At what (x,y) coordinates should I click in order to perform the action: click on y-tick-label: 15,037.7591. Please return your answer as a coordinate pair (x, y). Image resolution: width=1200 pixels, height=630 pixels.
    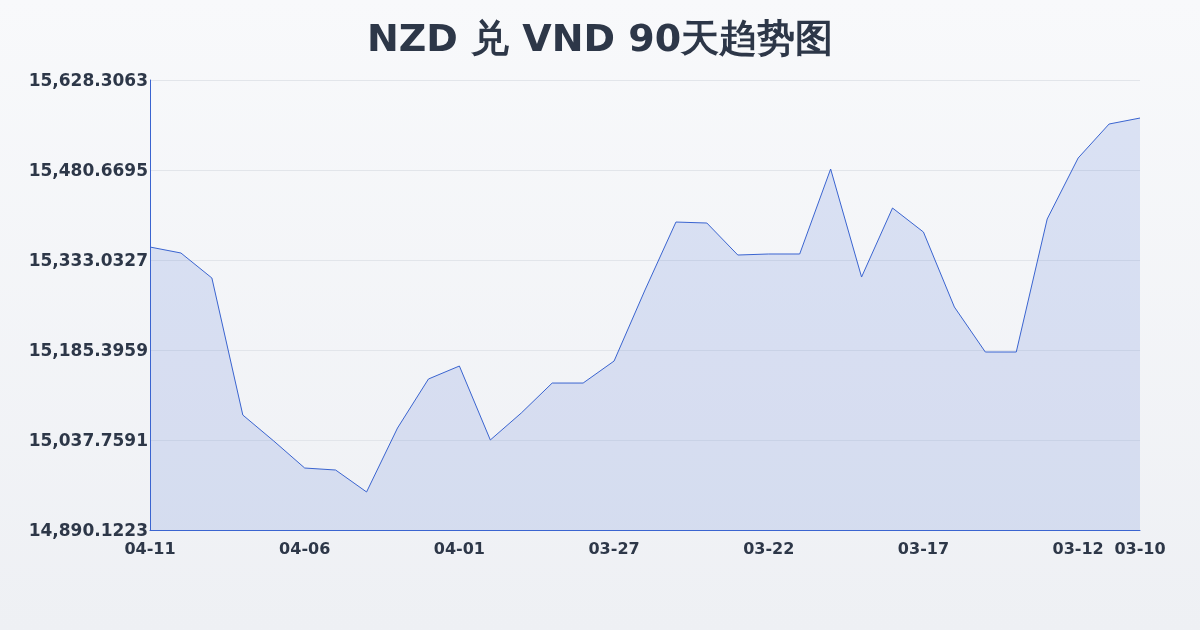
    Looking at the image, I should click on (88, 440).